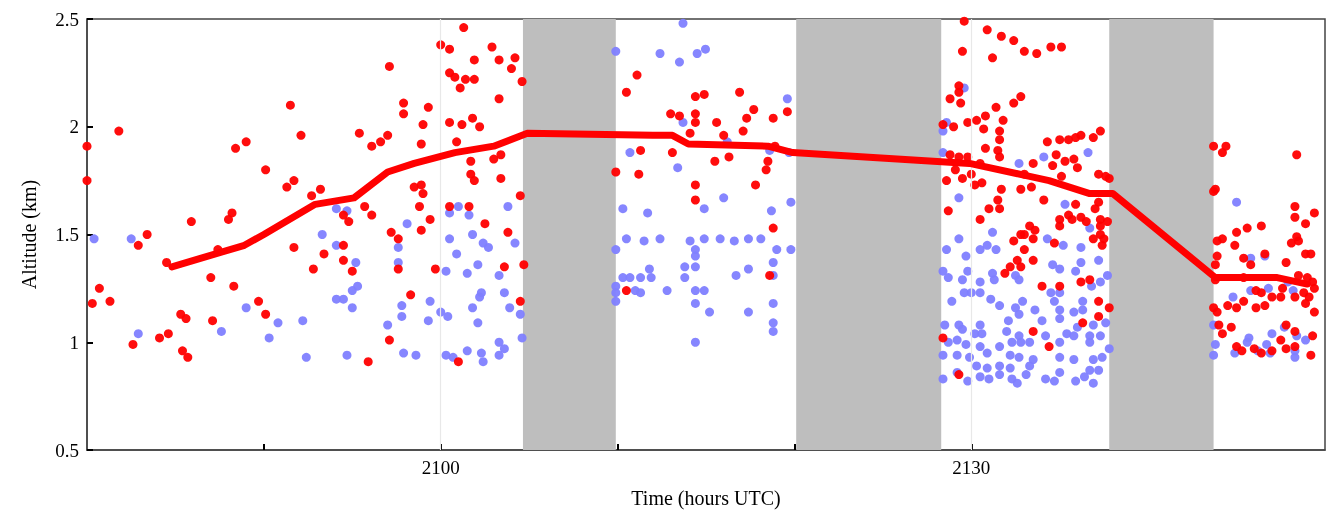 The width and height of the screenshot is (1341, 521). What do you see at coordinates (67, 450) in the screenshot?
I see `y-tick-label: 0.5` at bounding box center [67, 450].